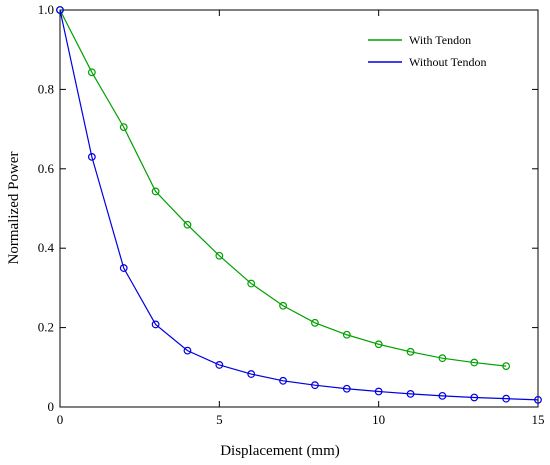 The height and width of the screenshot is (465, 550). Describe the element at coordinates (378, 419) in the screenshot. I see `x-tick-label: 10` at that location.